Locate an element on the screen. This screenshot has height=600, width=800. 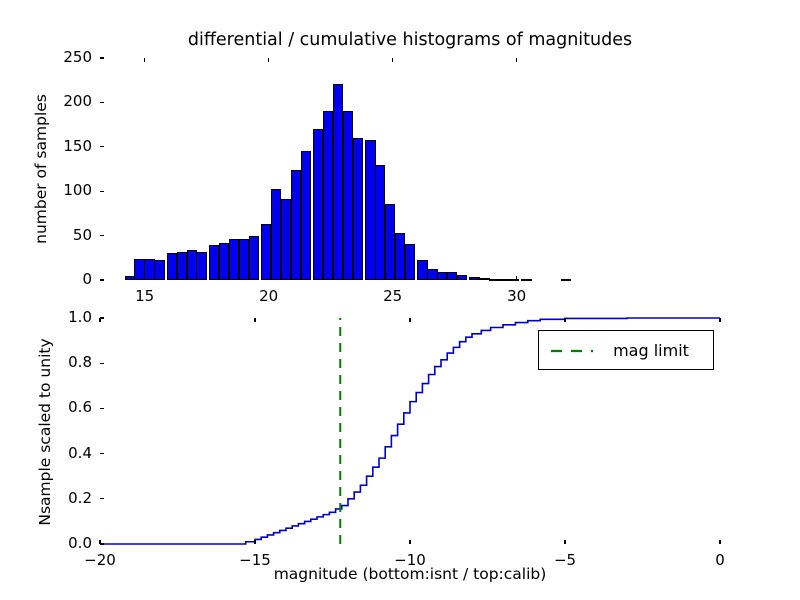
x-tick-label: 25 is located at coordinates (393, 296).